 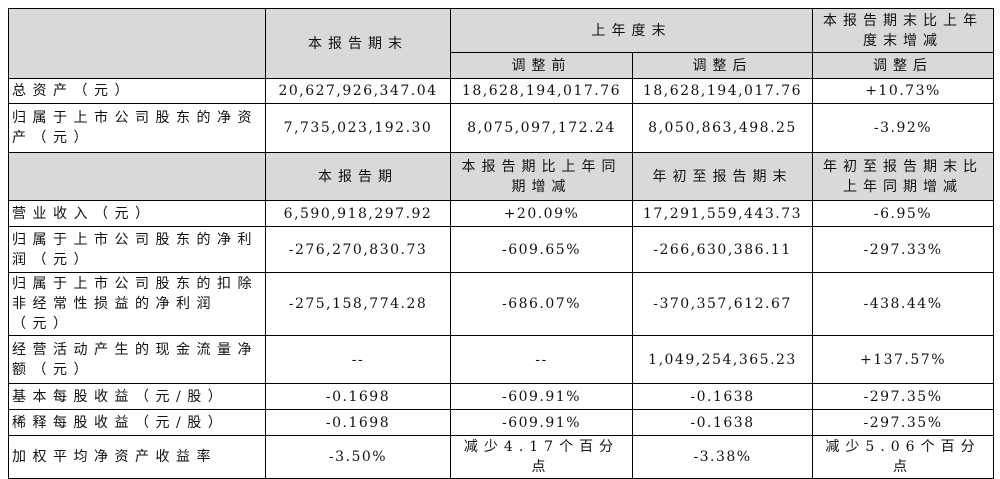 I want to click on cell: 归属于上市公司股东的净资产（元）, so click(x=137, y=128).